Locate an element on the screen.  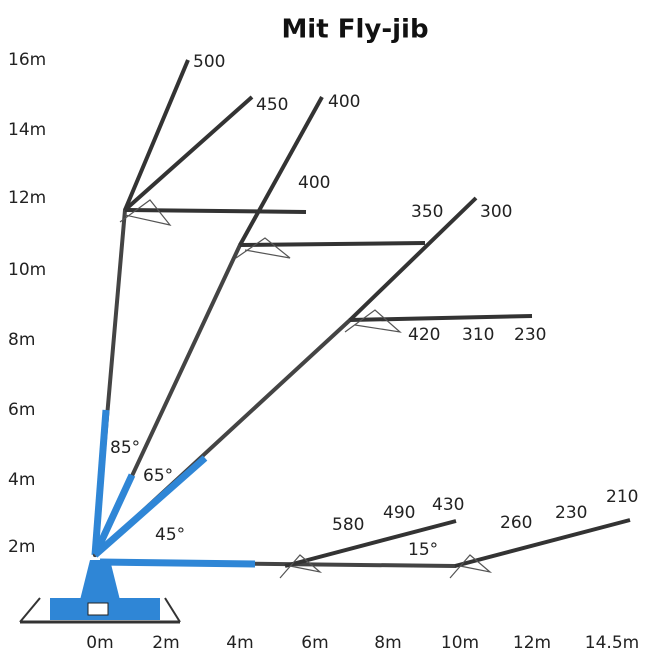
y-label: 6m is located at coordinates (21, 410).